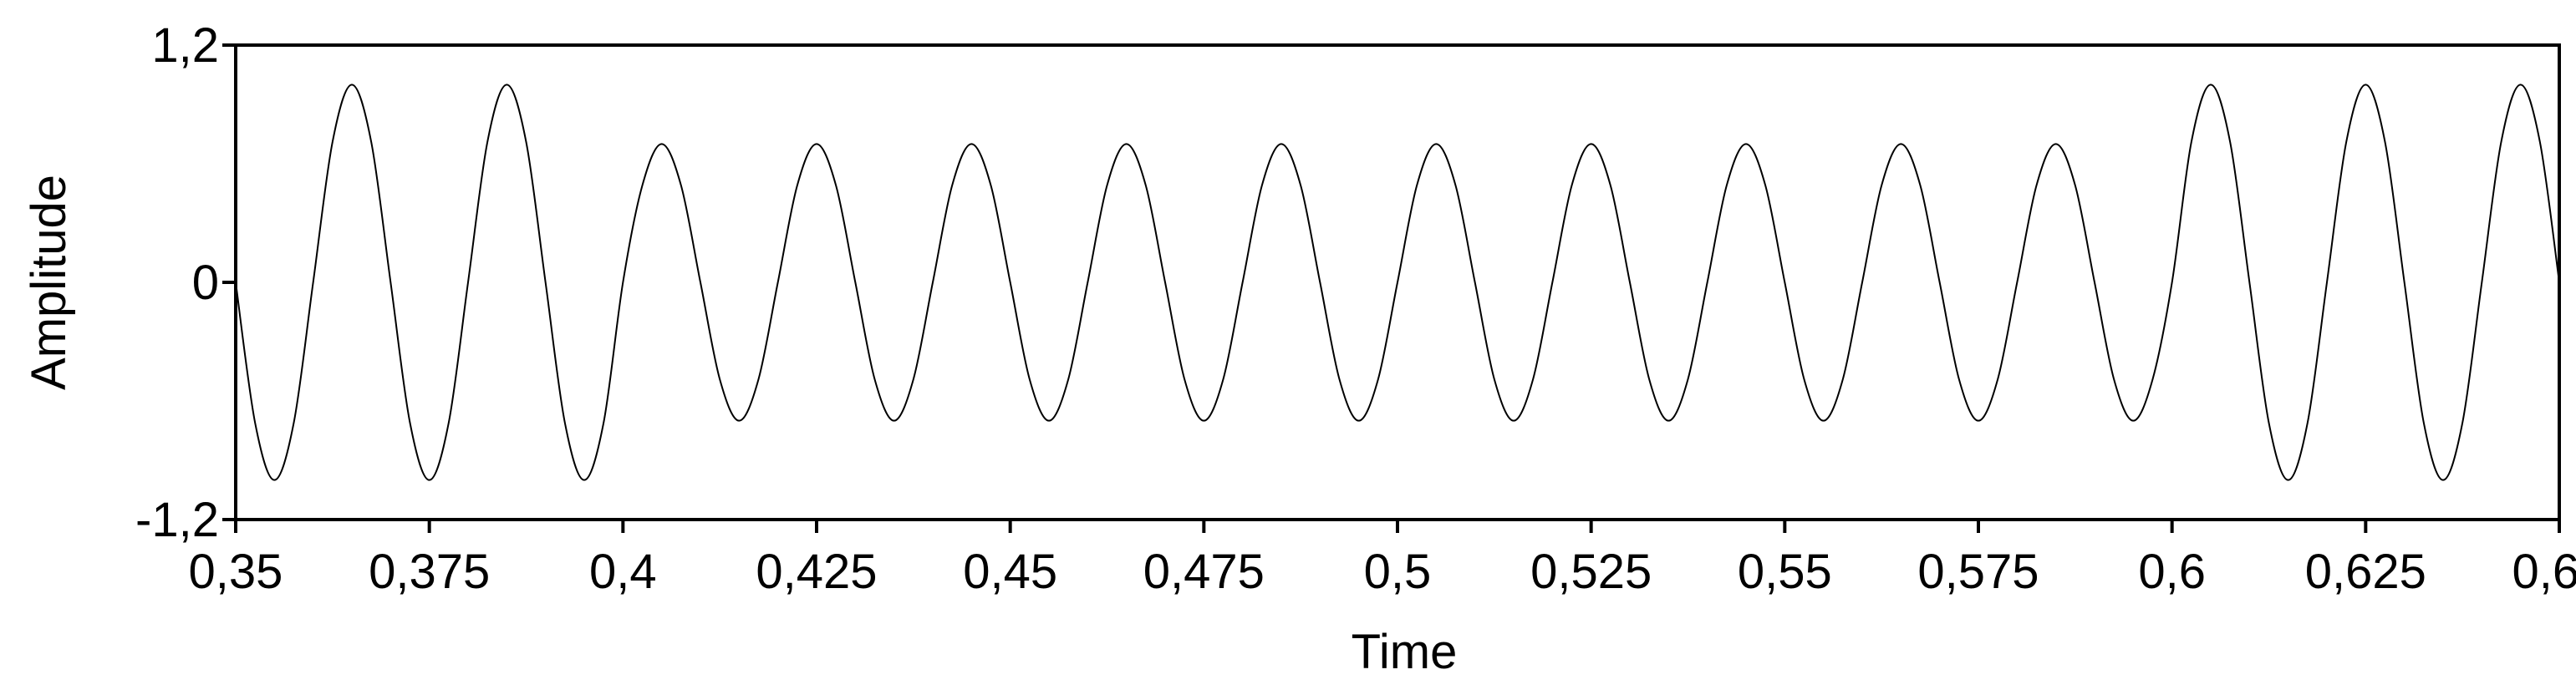 The image size is (2576, 700). I want to click on x-tick-label: 0,65, so click(2544, 572).